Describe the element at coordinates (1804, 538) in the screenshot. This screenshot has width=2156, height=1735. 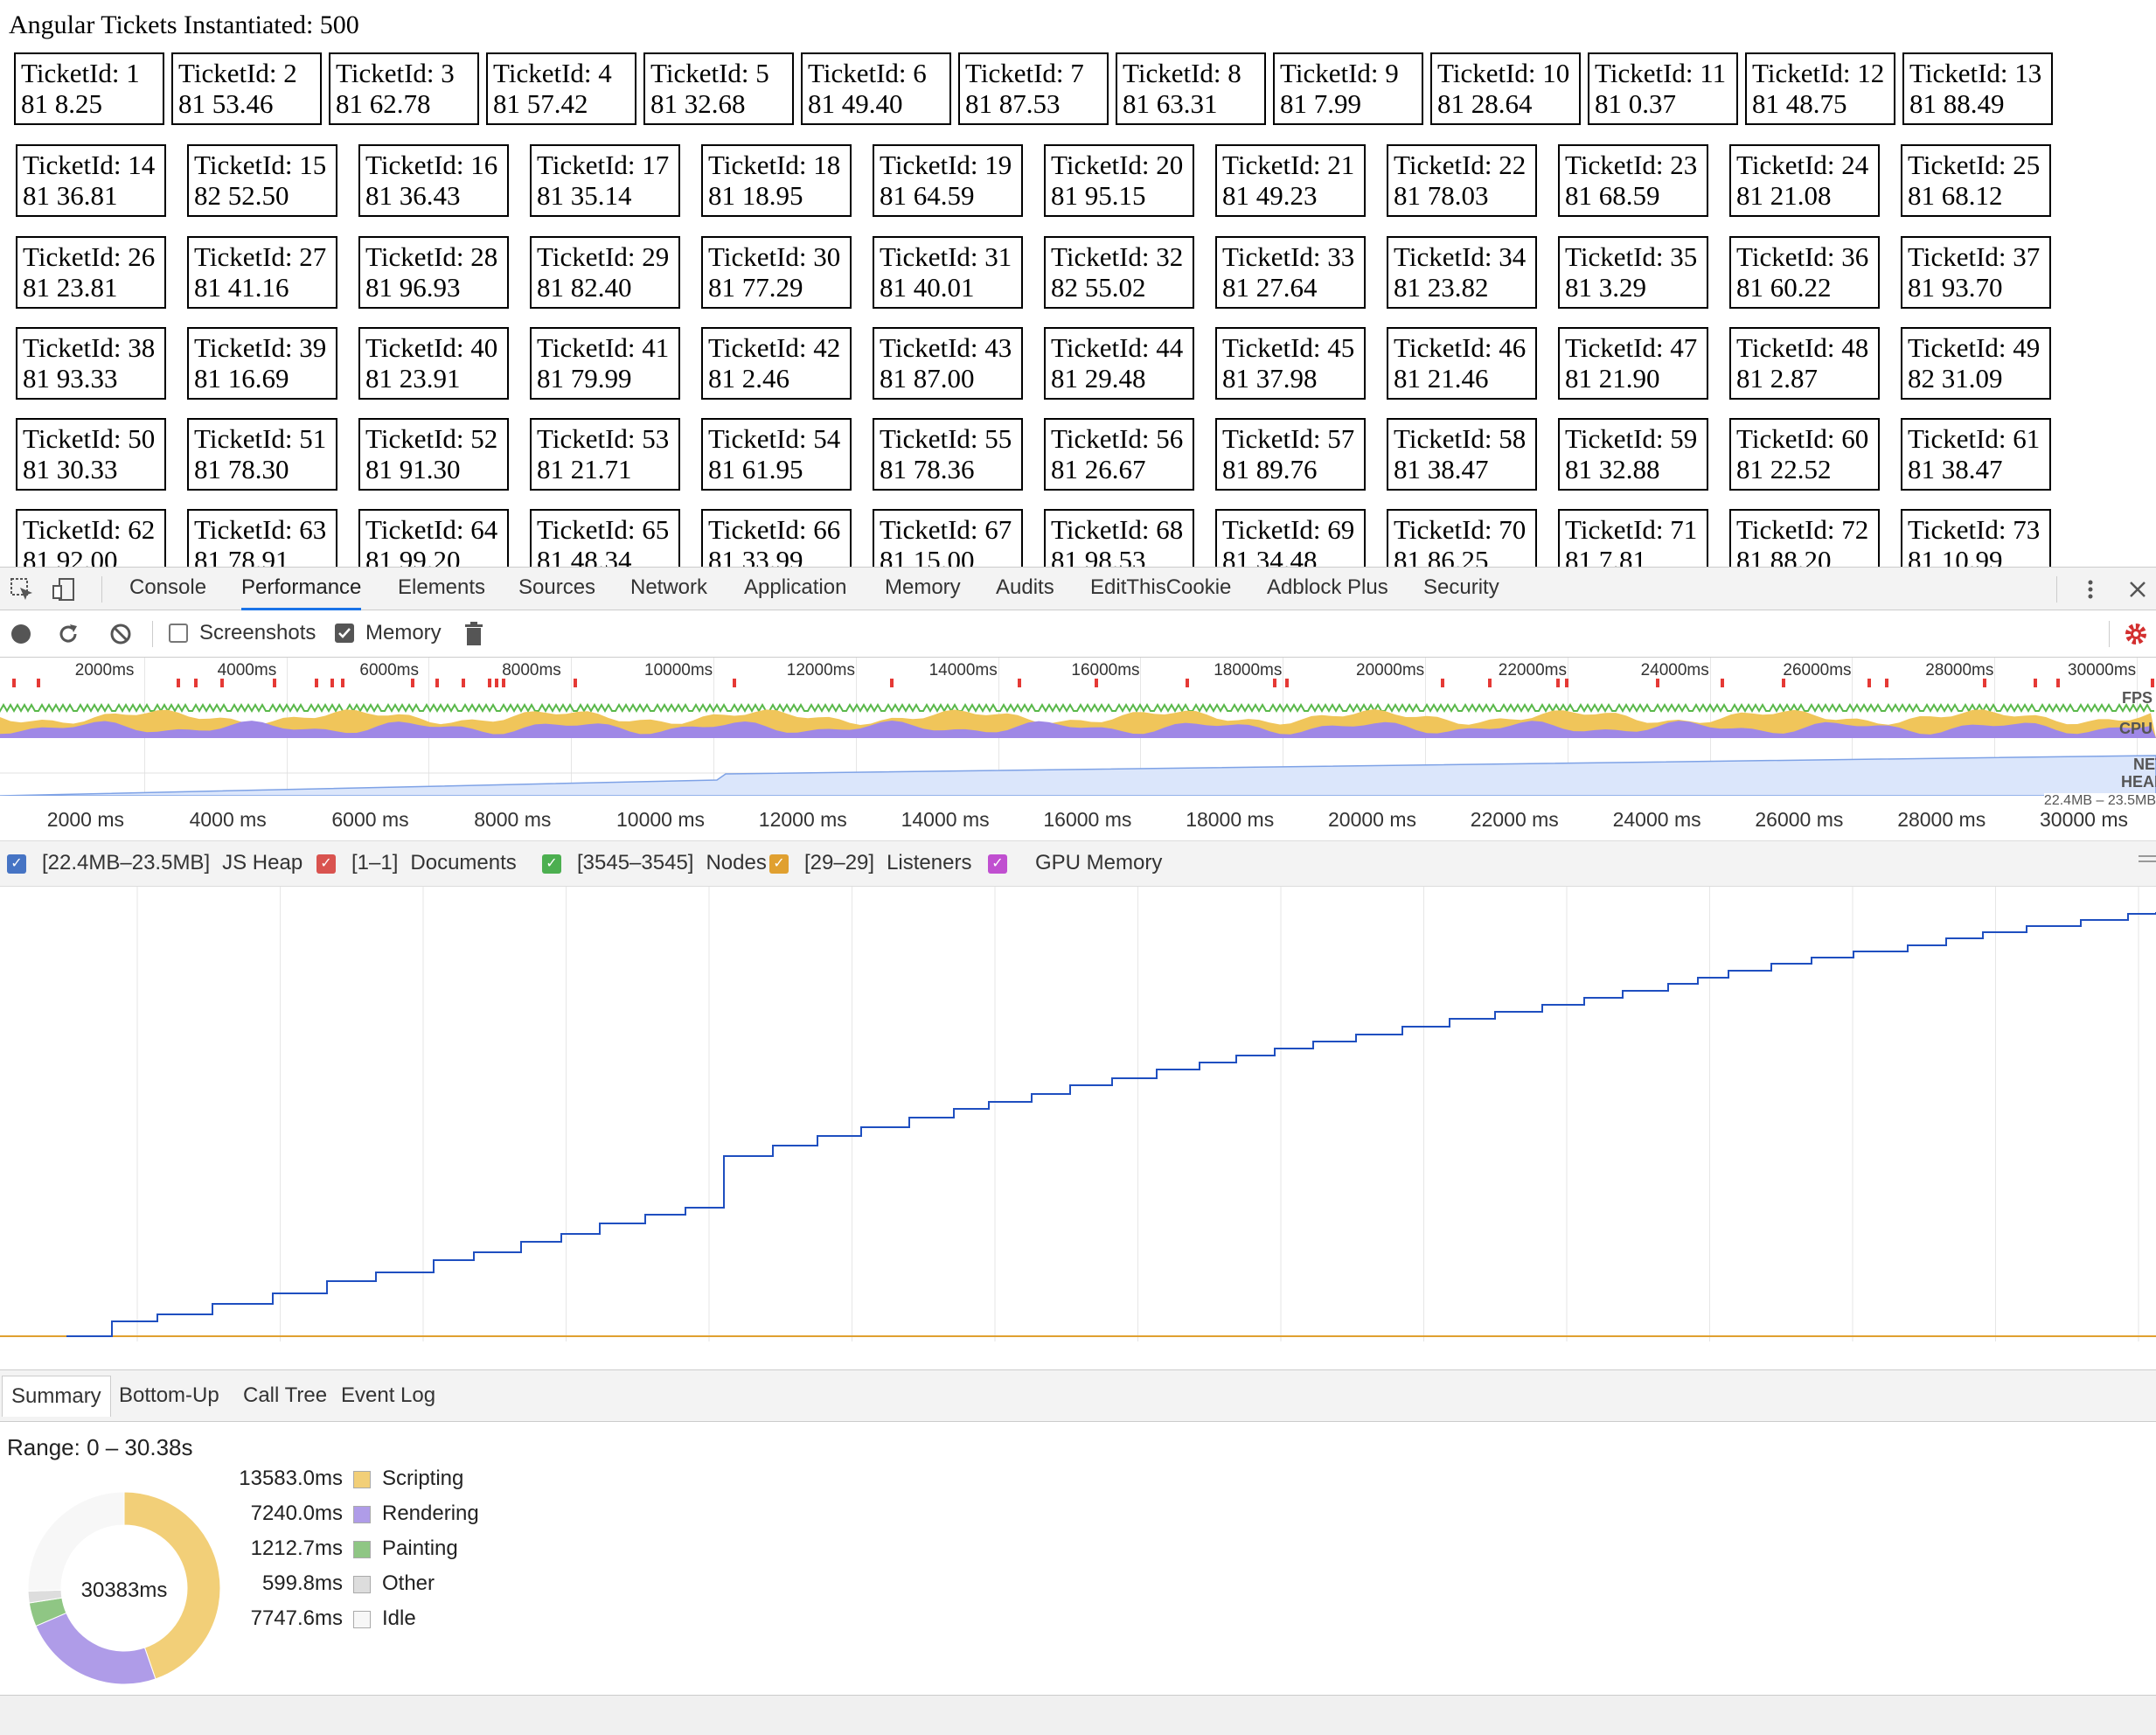
I see `ticket-card: TicketId: 72 81 88.20` at that location.